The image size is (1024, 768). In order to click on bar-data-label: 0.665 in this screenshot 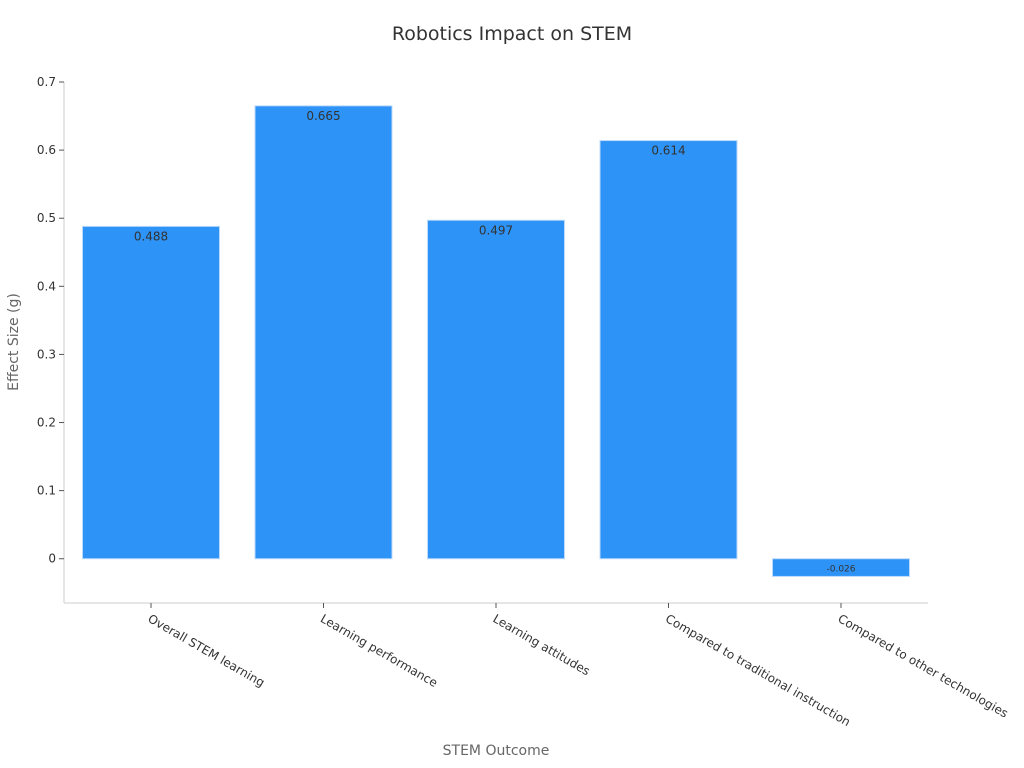, I will do `click(323, 116)`.